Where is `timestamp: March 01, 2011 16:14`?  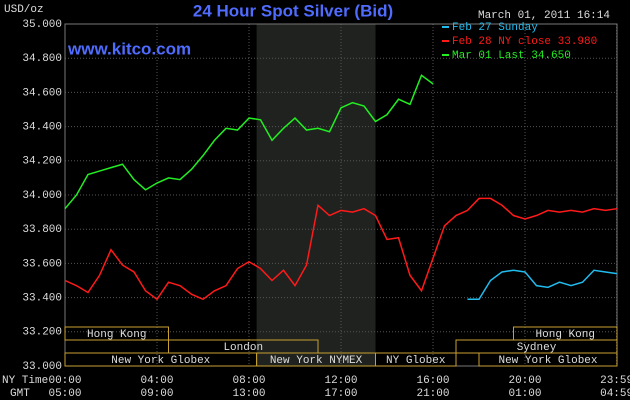 timestamp: March 01, 2011 16:14 is located at coordinates (544, 16).